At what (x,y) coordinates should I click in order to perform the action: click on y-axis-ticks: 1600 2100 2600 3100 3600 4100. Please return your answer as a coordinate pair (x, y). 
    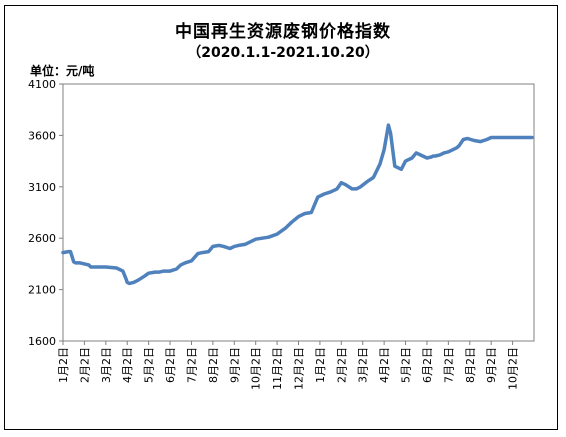
    Looking at the image, I should click on (45, 213).